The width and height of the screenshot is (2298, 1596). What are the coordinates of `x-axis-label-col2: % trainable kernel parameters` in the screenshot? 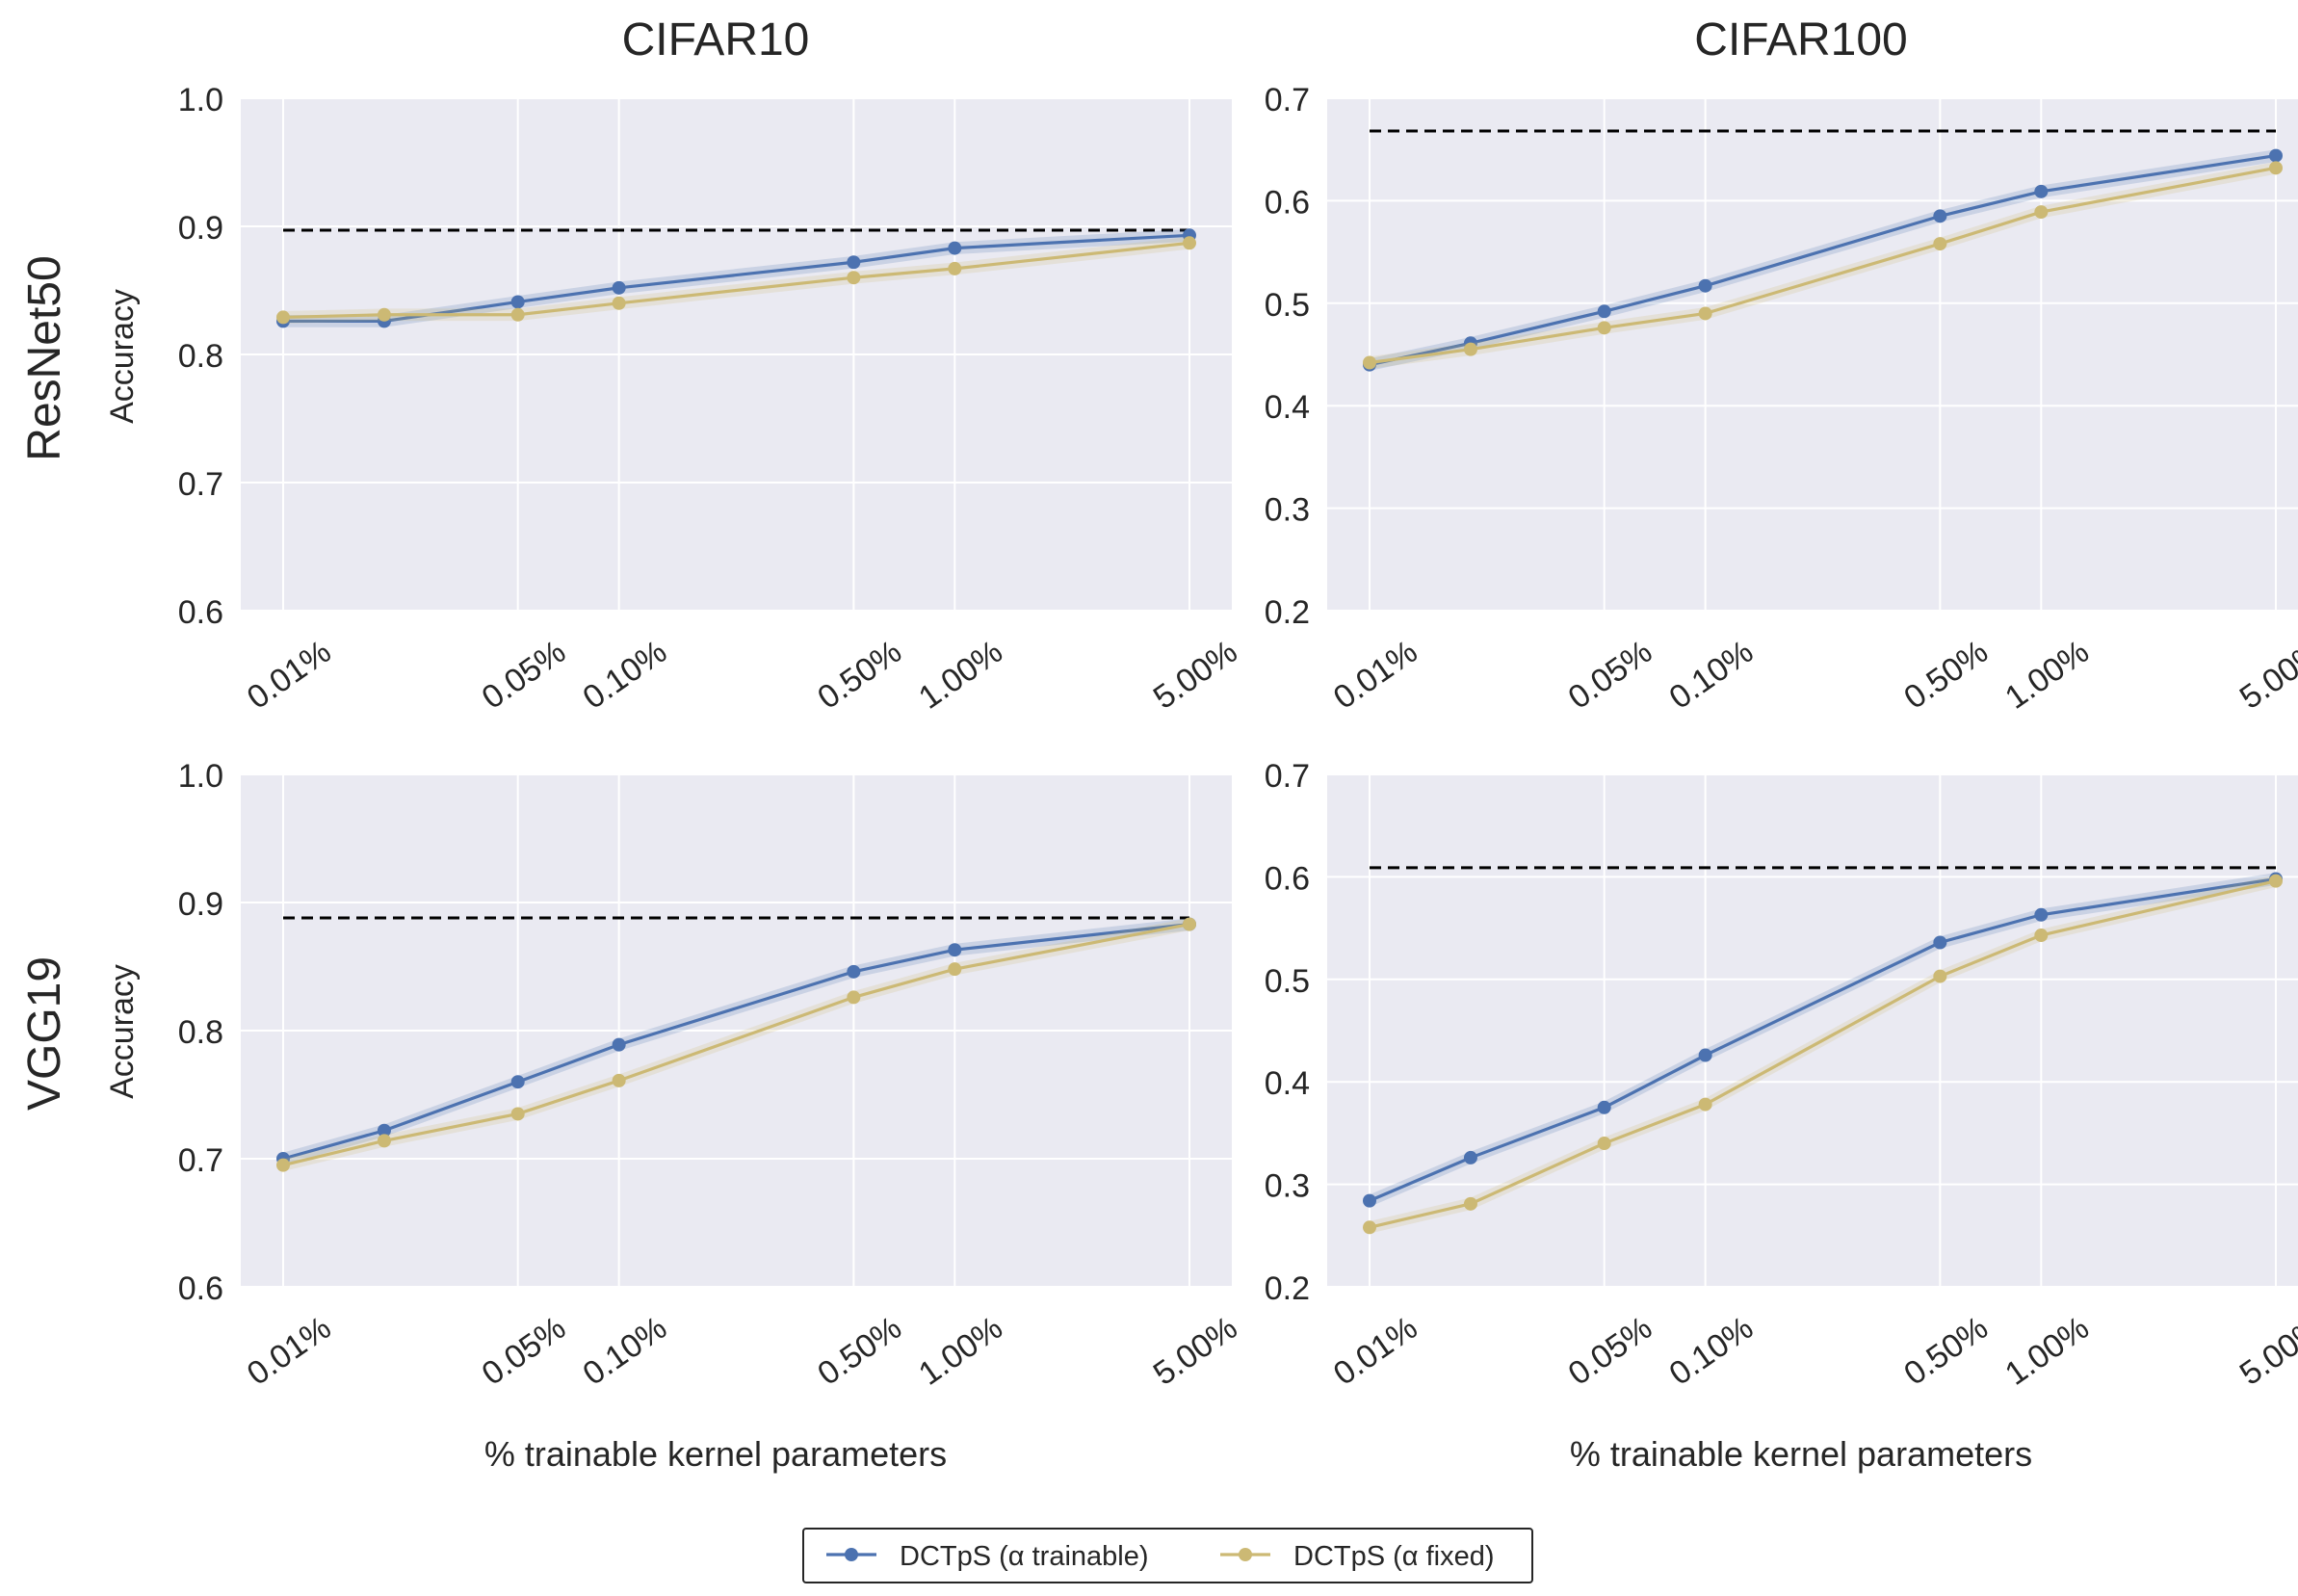 It's located at (1801, 1454).